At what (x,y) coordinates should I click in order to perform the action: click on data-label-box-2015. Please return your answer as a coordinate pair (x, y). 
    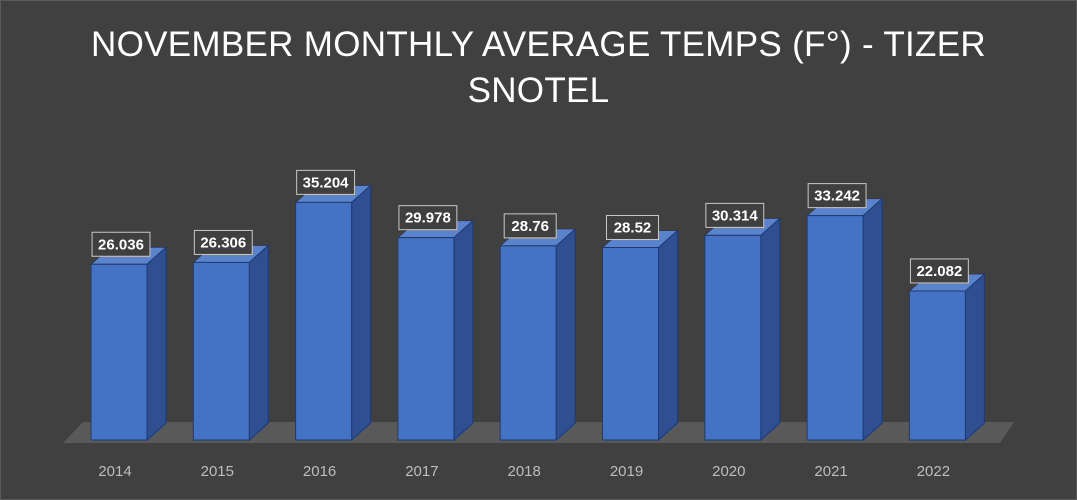
    Looking at the image, I should click on (223, 242).